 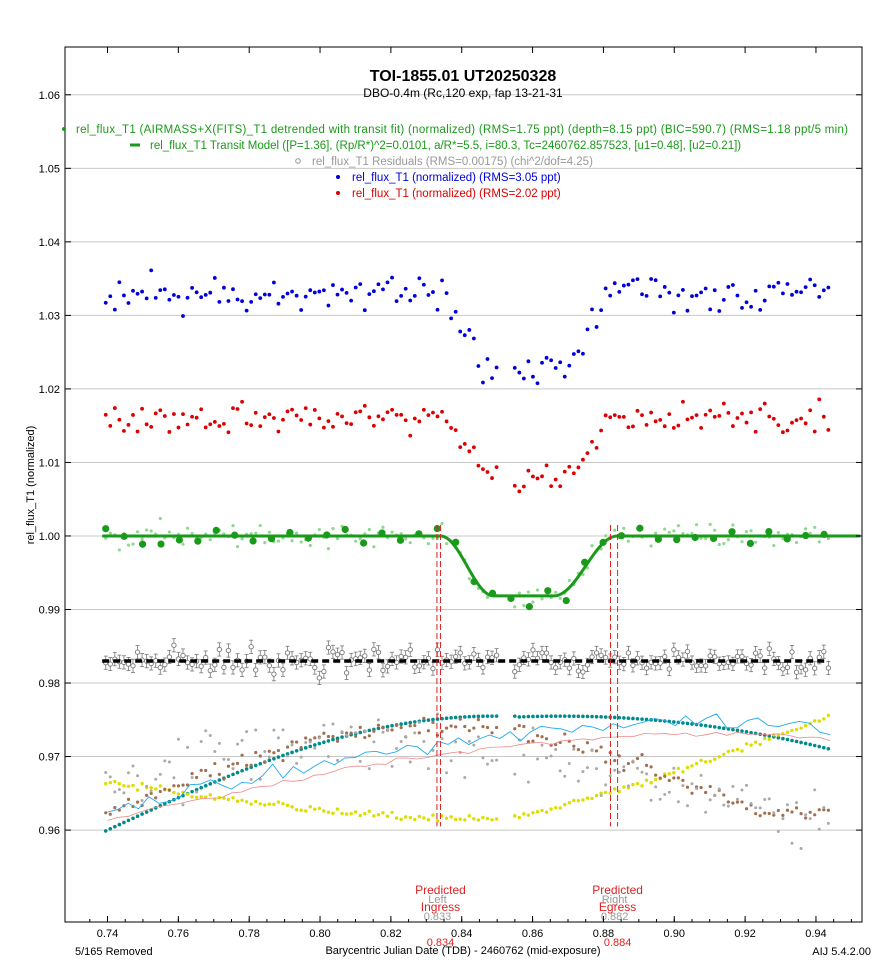 What do you see at coordinates (674, 934) in the screenshot?
I see `x-tick-label: 0.90` at bounding box center [674, 934].